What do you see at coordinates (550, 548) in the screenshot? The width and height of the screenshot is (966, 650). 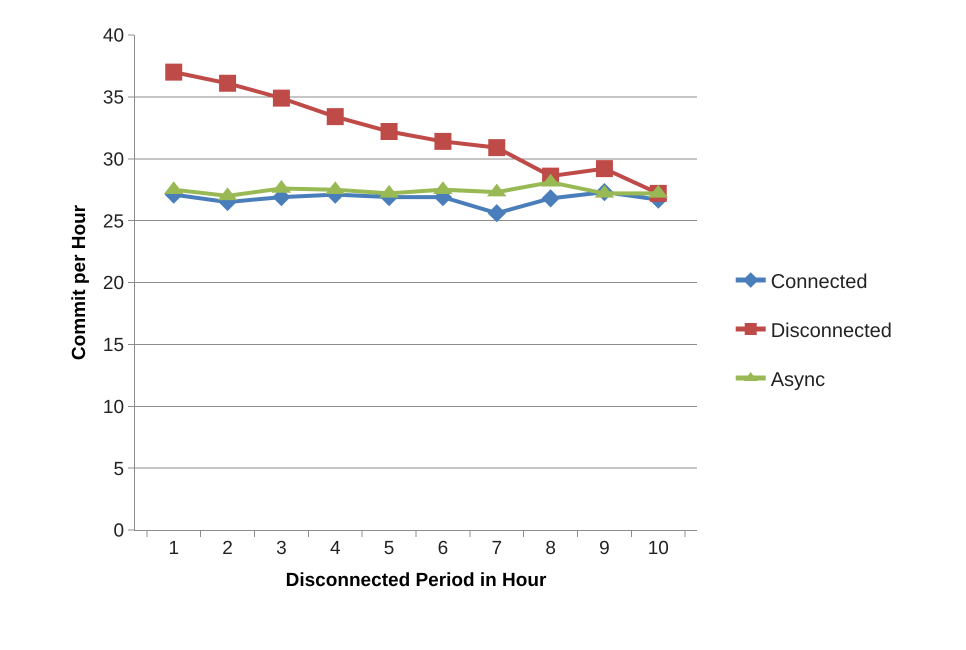 I see `x-tick-label: 8` at bounding box center [550, 548].